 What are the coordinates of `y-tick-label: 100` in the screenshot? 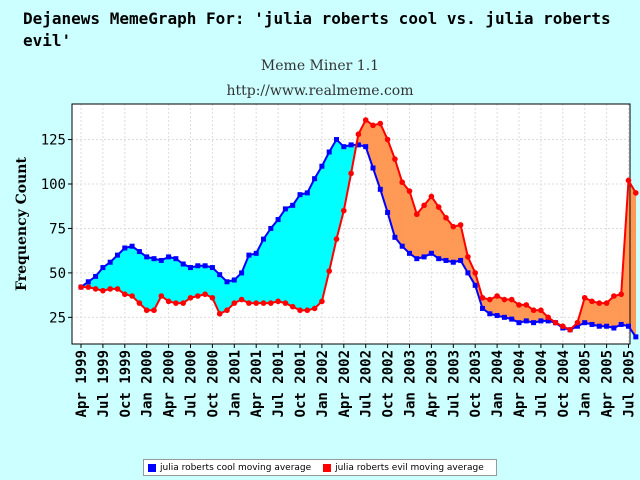 It's located at (53, 185).